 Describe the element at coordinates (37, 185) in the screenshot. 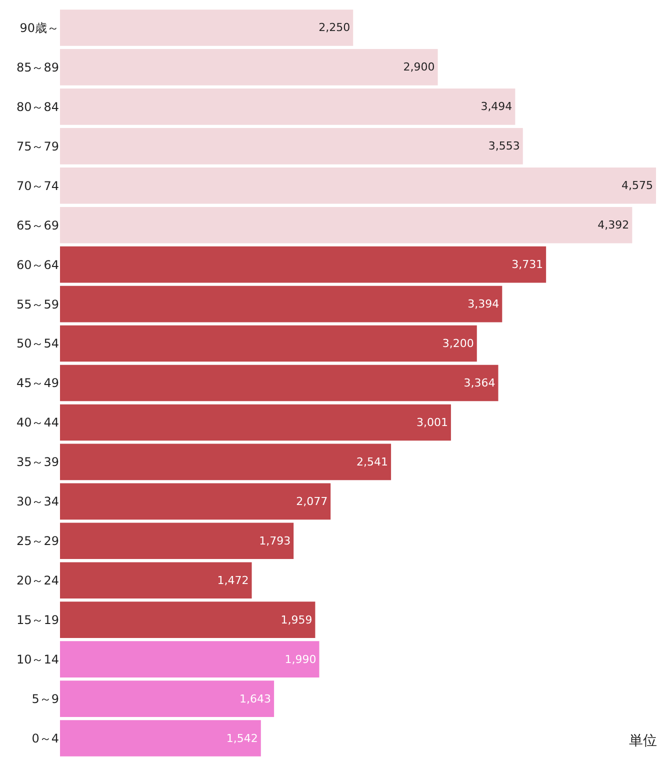

I see `y-tick-label: 70～74` at that location.